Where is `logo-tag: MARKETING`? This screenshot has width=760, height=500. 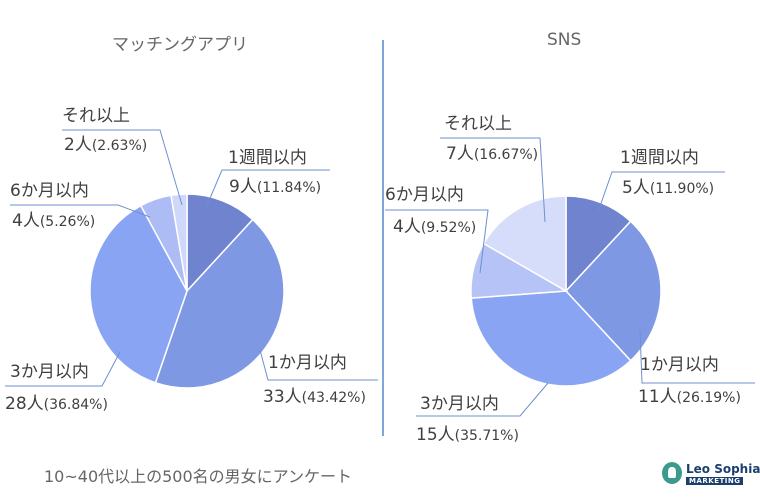
logo-tag: MARKETING is located at coordinates (715, 481).